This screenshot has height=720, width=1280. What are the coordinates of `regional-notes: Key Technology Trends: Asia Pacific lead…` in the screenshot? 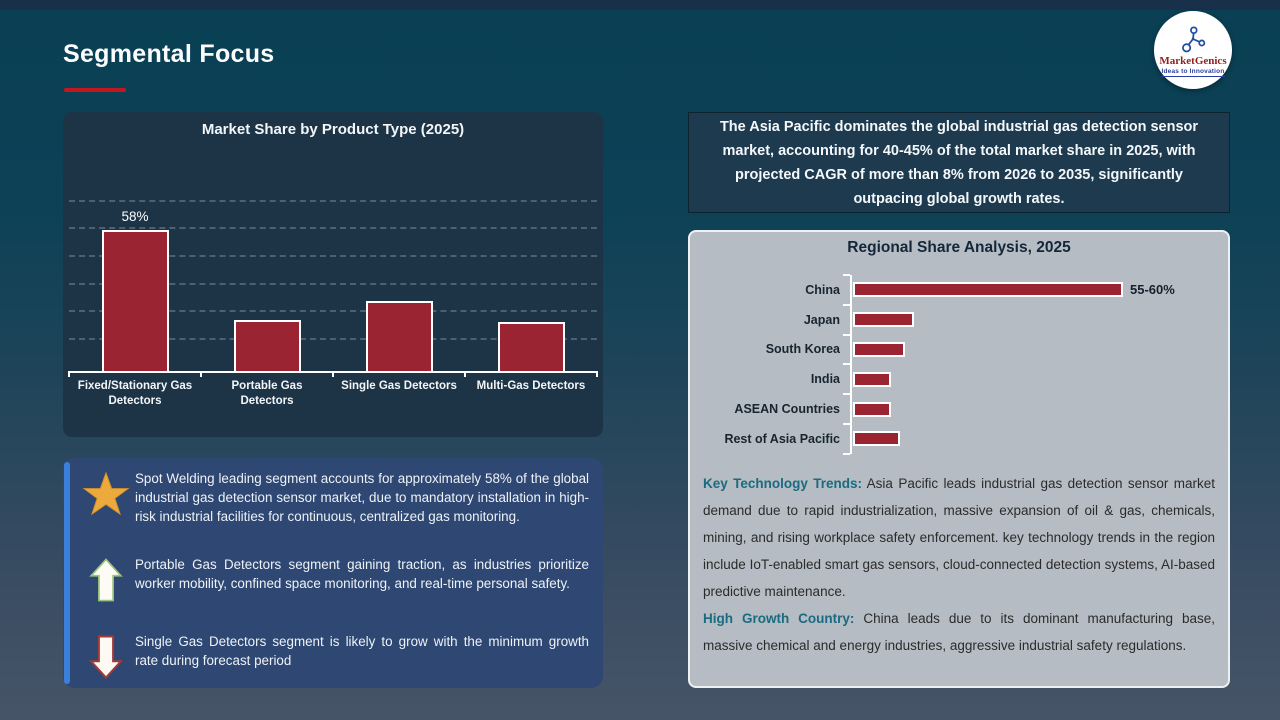 It's located at (959, 564).